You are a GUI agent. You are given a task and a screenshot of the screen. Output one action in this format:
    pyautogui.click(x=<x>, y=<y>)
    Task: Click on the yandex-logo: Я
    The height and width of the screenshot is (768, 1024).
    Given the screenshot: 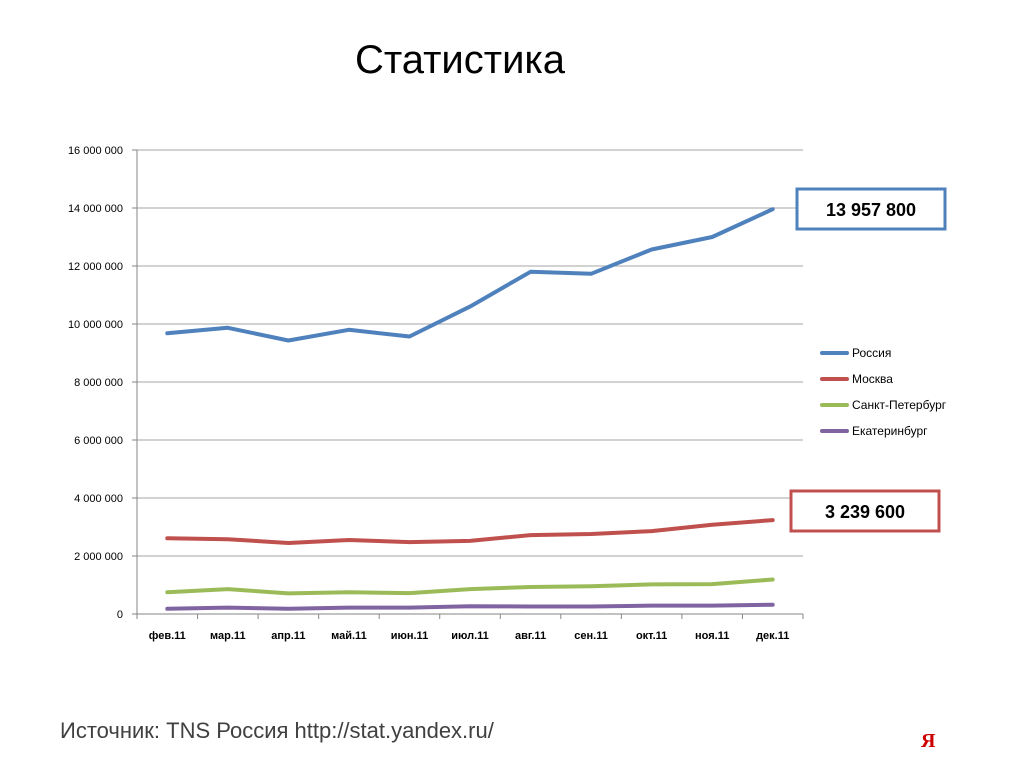 What is the action you would take?
    pyautogui.click(x=928, y=741)
    